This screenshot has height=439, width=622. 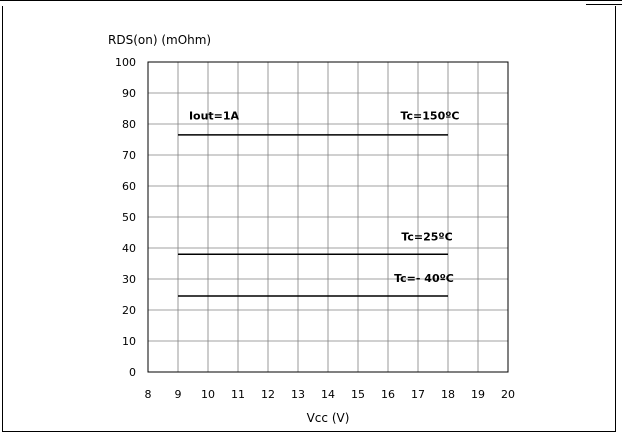 I want to click on x-tick-label: 17, so click(x=418, y=394).